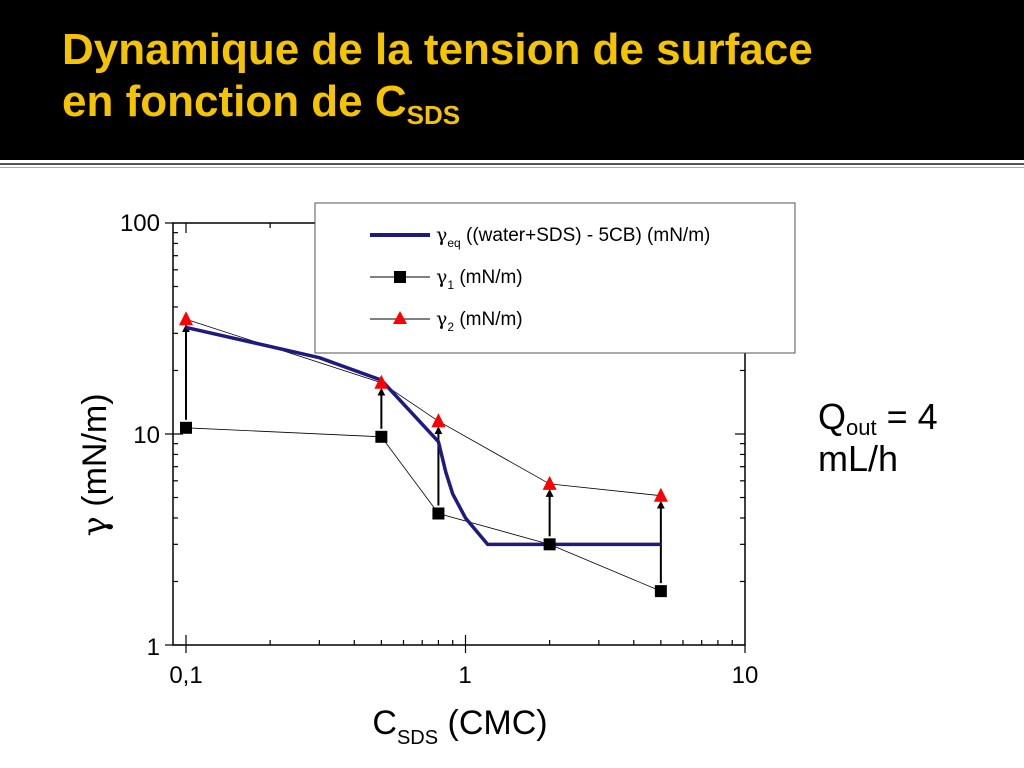  Describe the element at coordinates (400, 317) in the screenshot. I see `legend-marker-g2` at that location.